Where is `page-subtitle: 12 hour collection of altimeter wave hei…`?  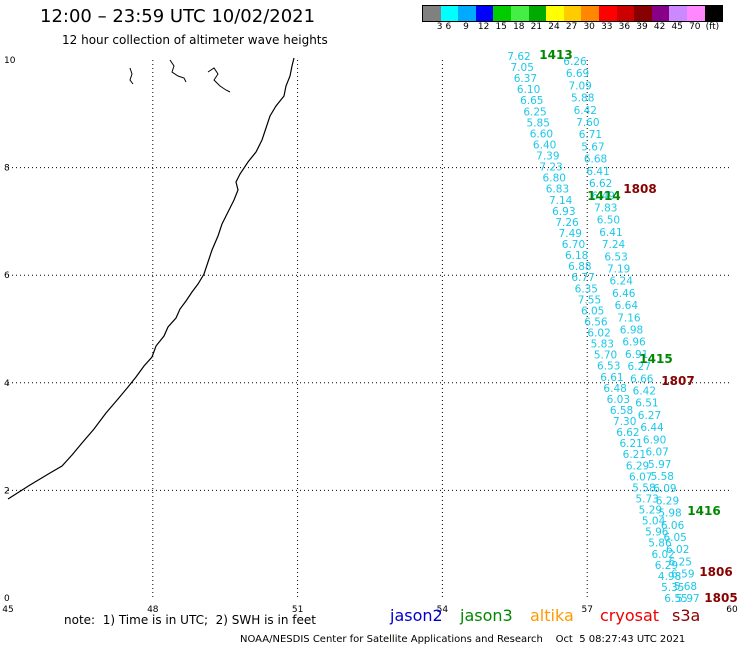
page-subtitle: 12 hour collection of altimeter wave hei… is located at coordinates (195, 40).